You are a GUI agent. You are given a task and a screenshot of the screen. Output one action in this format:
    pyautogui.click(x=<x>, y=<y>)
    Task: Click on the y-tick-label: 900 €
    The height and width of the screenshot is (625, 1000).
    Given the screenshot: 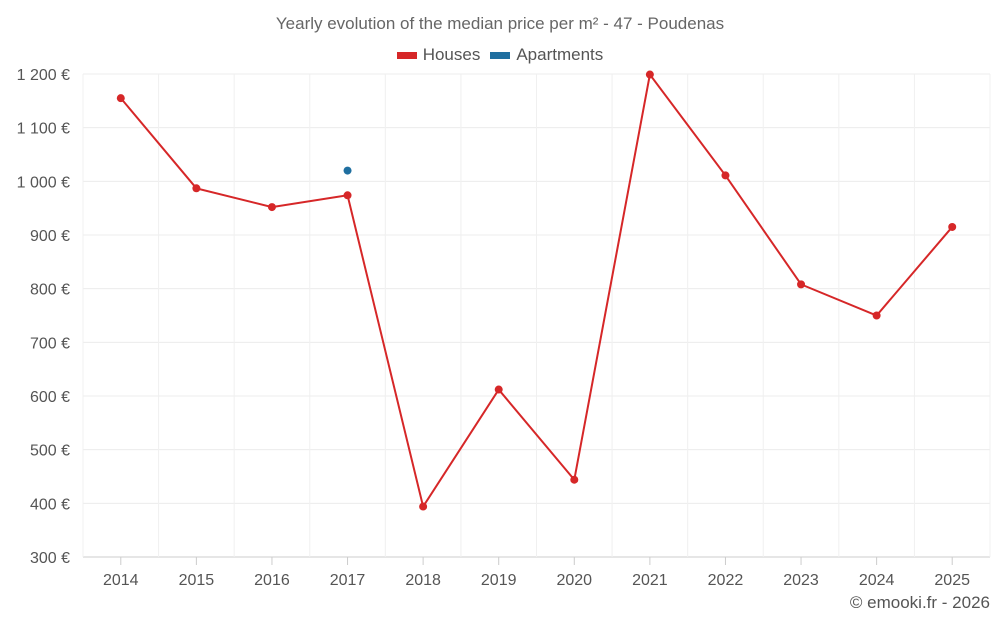 What is the action you would take?
    pyautogui.click(x=50, y=236)
    